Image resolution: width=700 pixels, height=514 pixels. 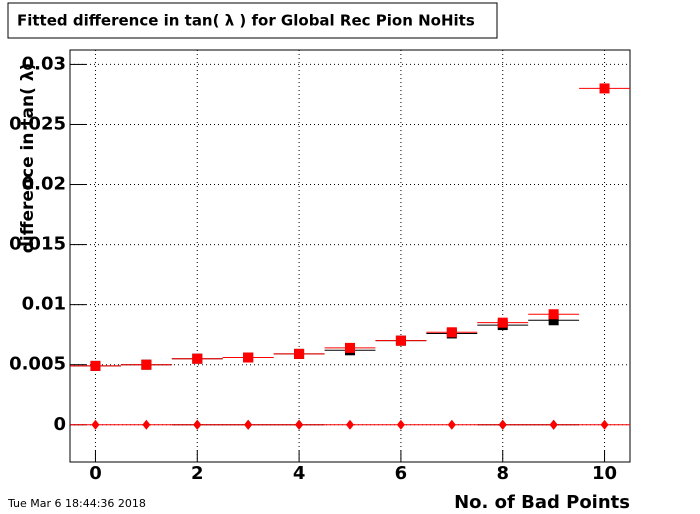 What do you see at coordinates (95, 473) in the screenshot?
I see `x-tick-label: 0` at bounding box center [95, 473].